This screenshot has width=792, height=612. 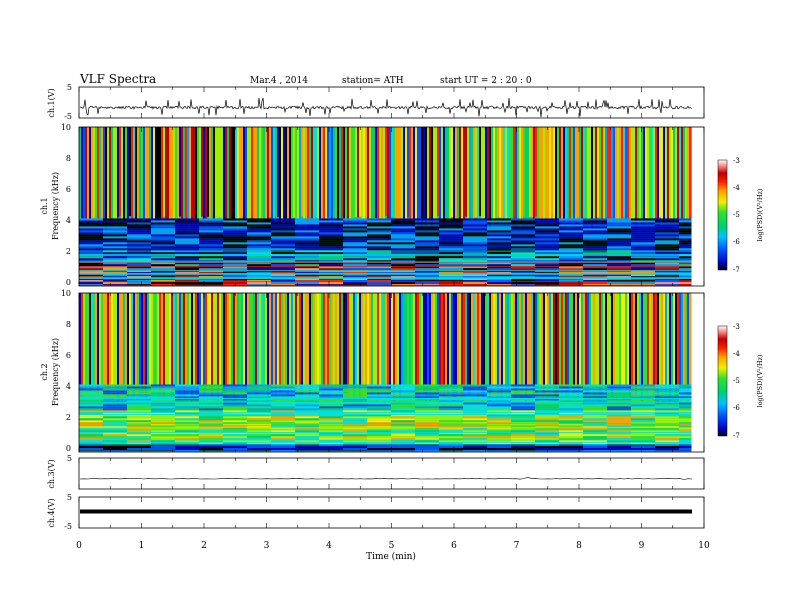 I want to click on ch2-ytick-2: 2, so click(x=68, y=417).